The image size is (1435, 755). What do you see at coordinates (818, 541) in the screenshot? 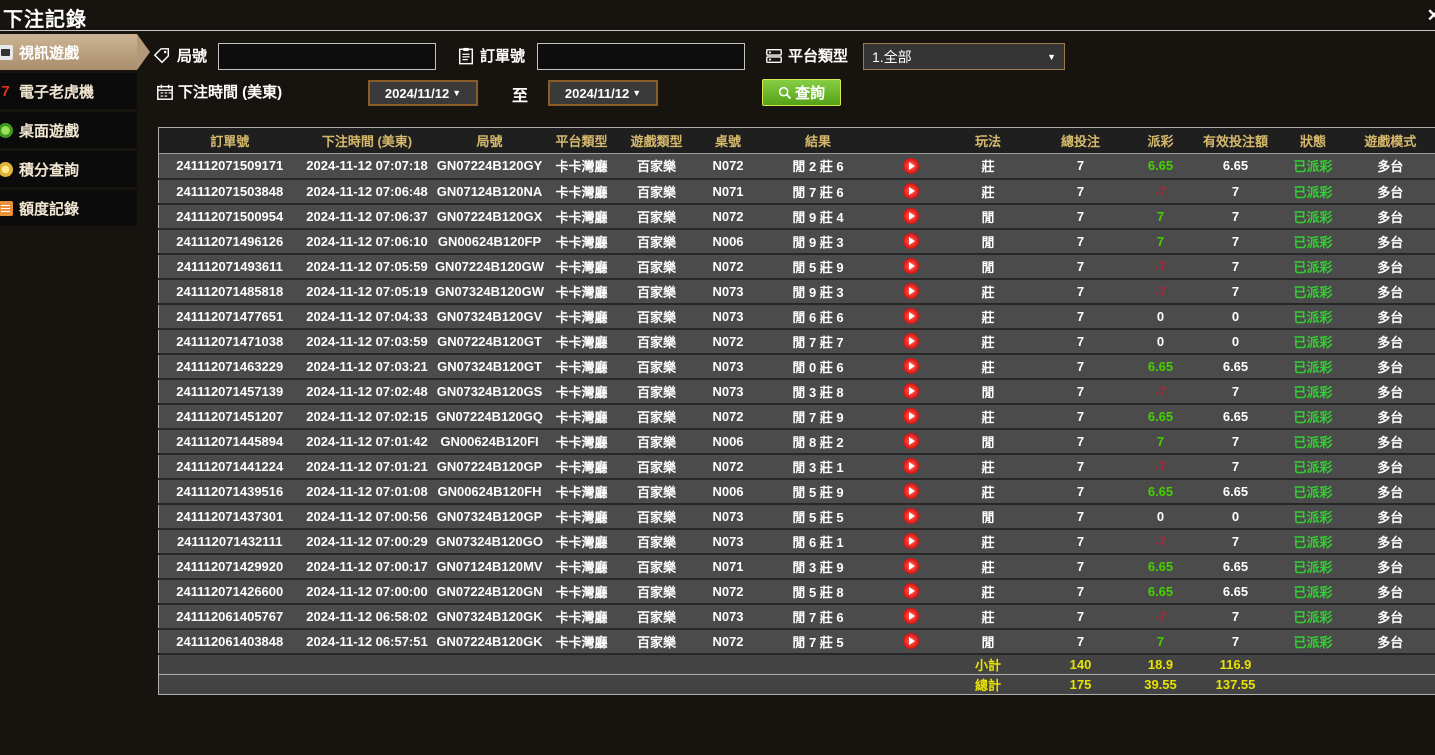
I see `cell-result: 閒 6 莊 1` at bounding box center [818, 541].